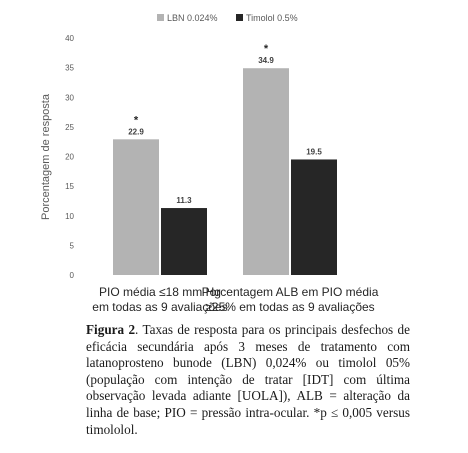 The width and height of the screenshot is (468, 453). Describe the element at coordinates (272, 18) in the screenshot. I see `legend-entry: Timolol 0.5%` at that location.